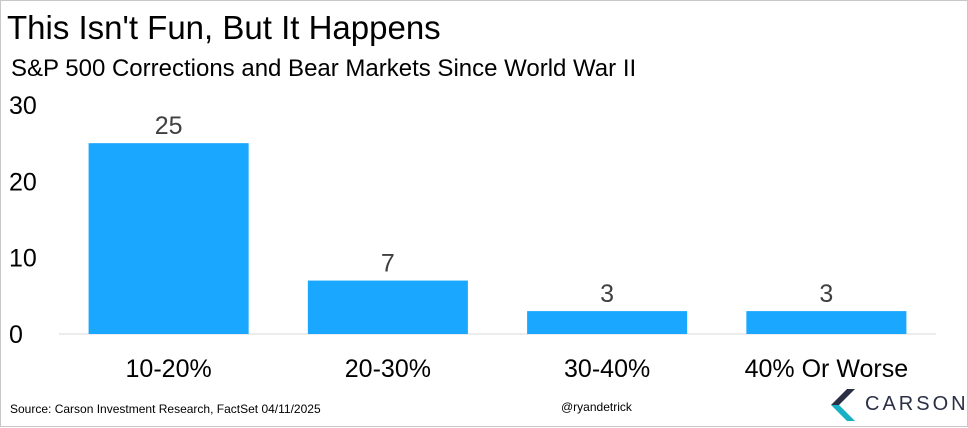 This screenshot has width=968, height=428. Describe the element at coordinates (596, 407) in the screenshot. I see `author-handle: @ryandetrick` at that location.